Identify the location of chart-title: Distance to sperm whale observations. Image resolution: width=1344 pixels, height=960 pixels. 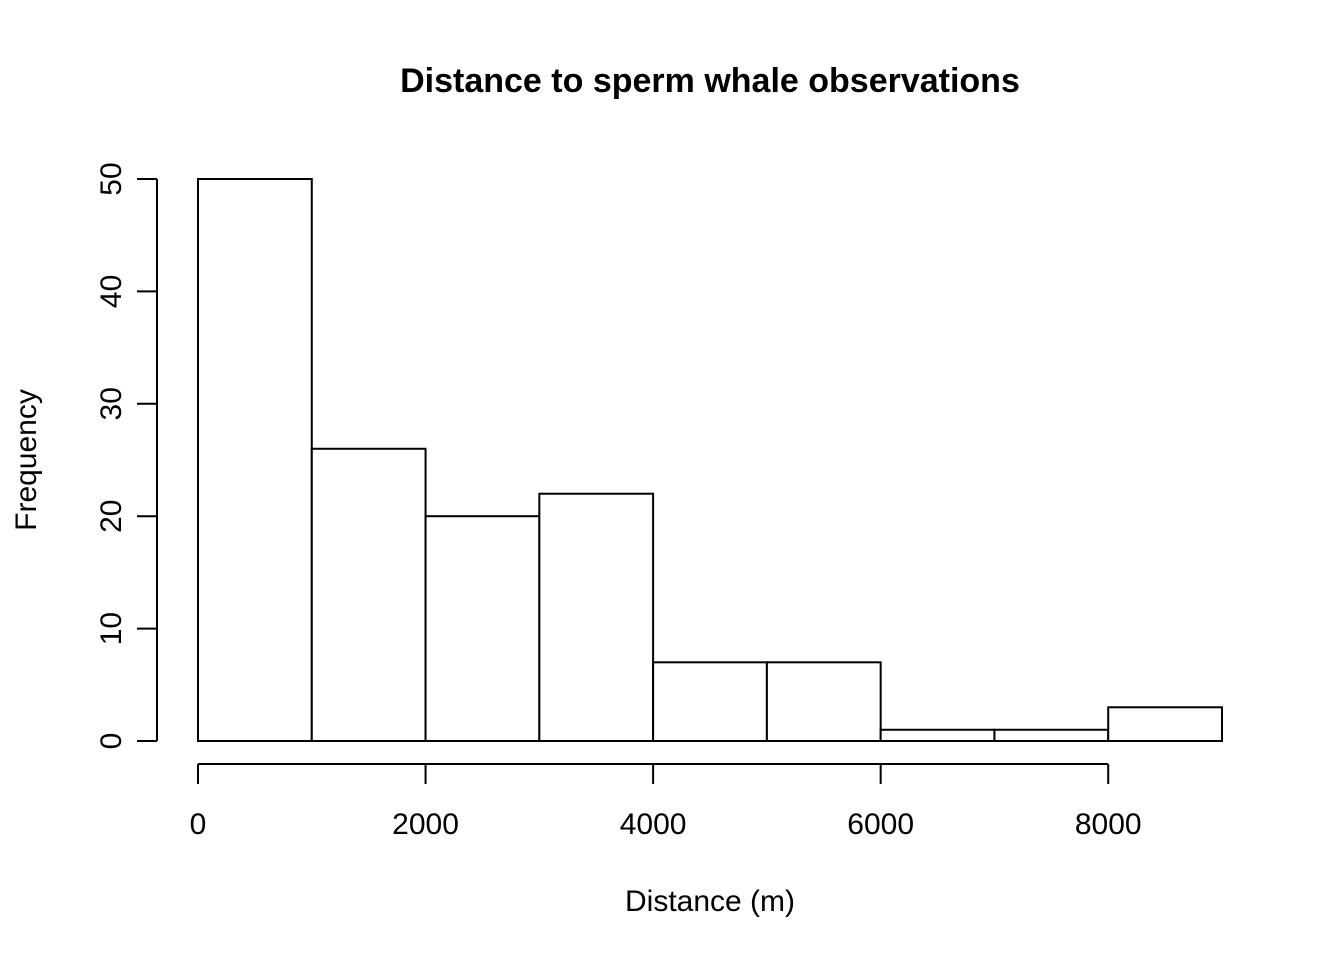
(710, 81).